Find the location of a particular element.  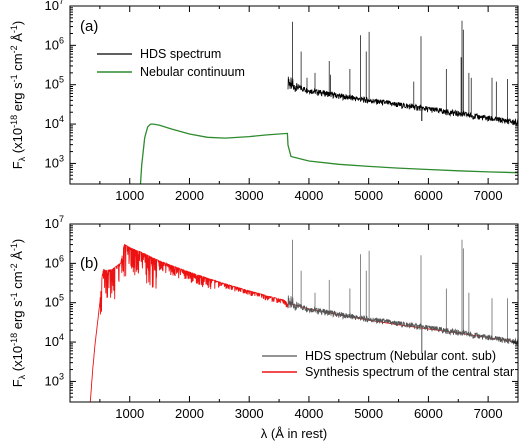

y-tick-label-b-0: 10³ is located at coordinates (54, 379).